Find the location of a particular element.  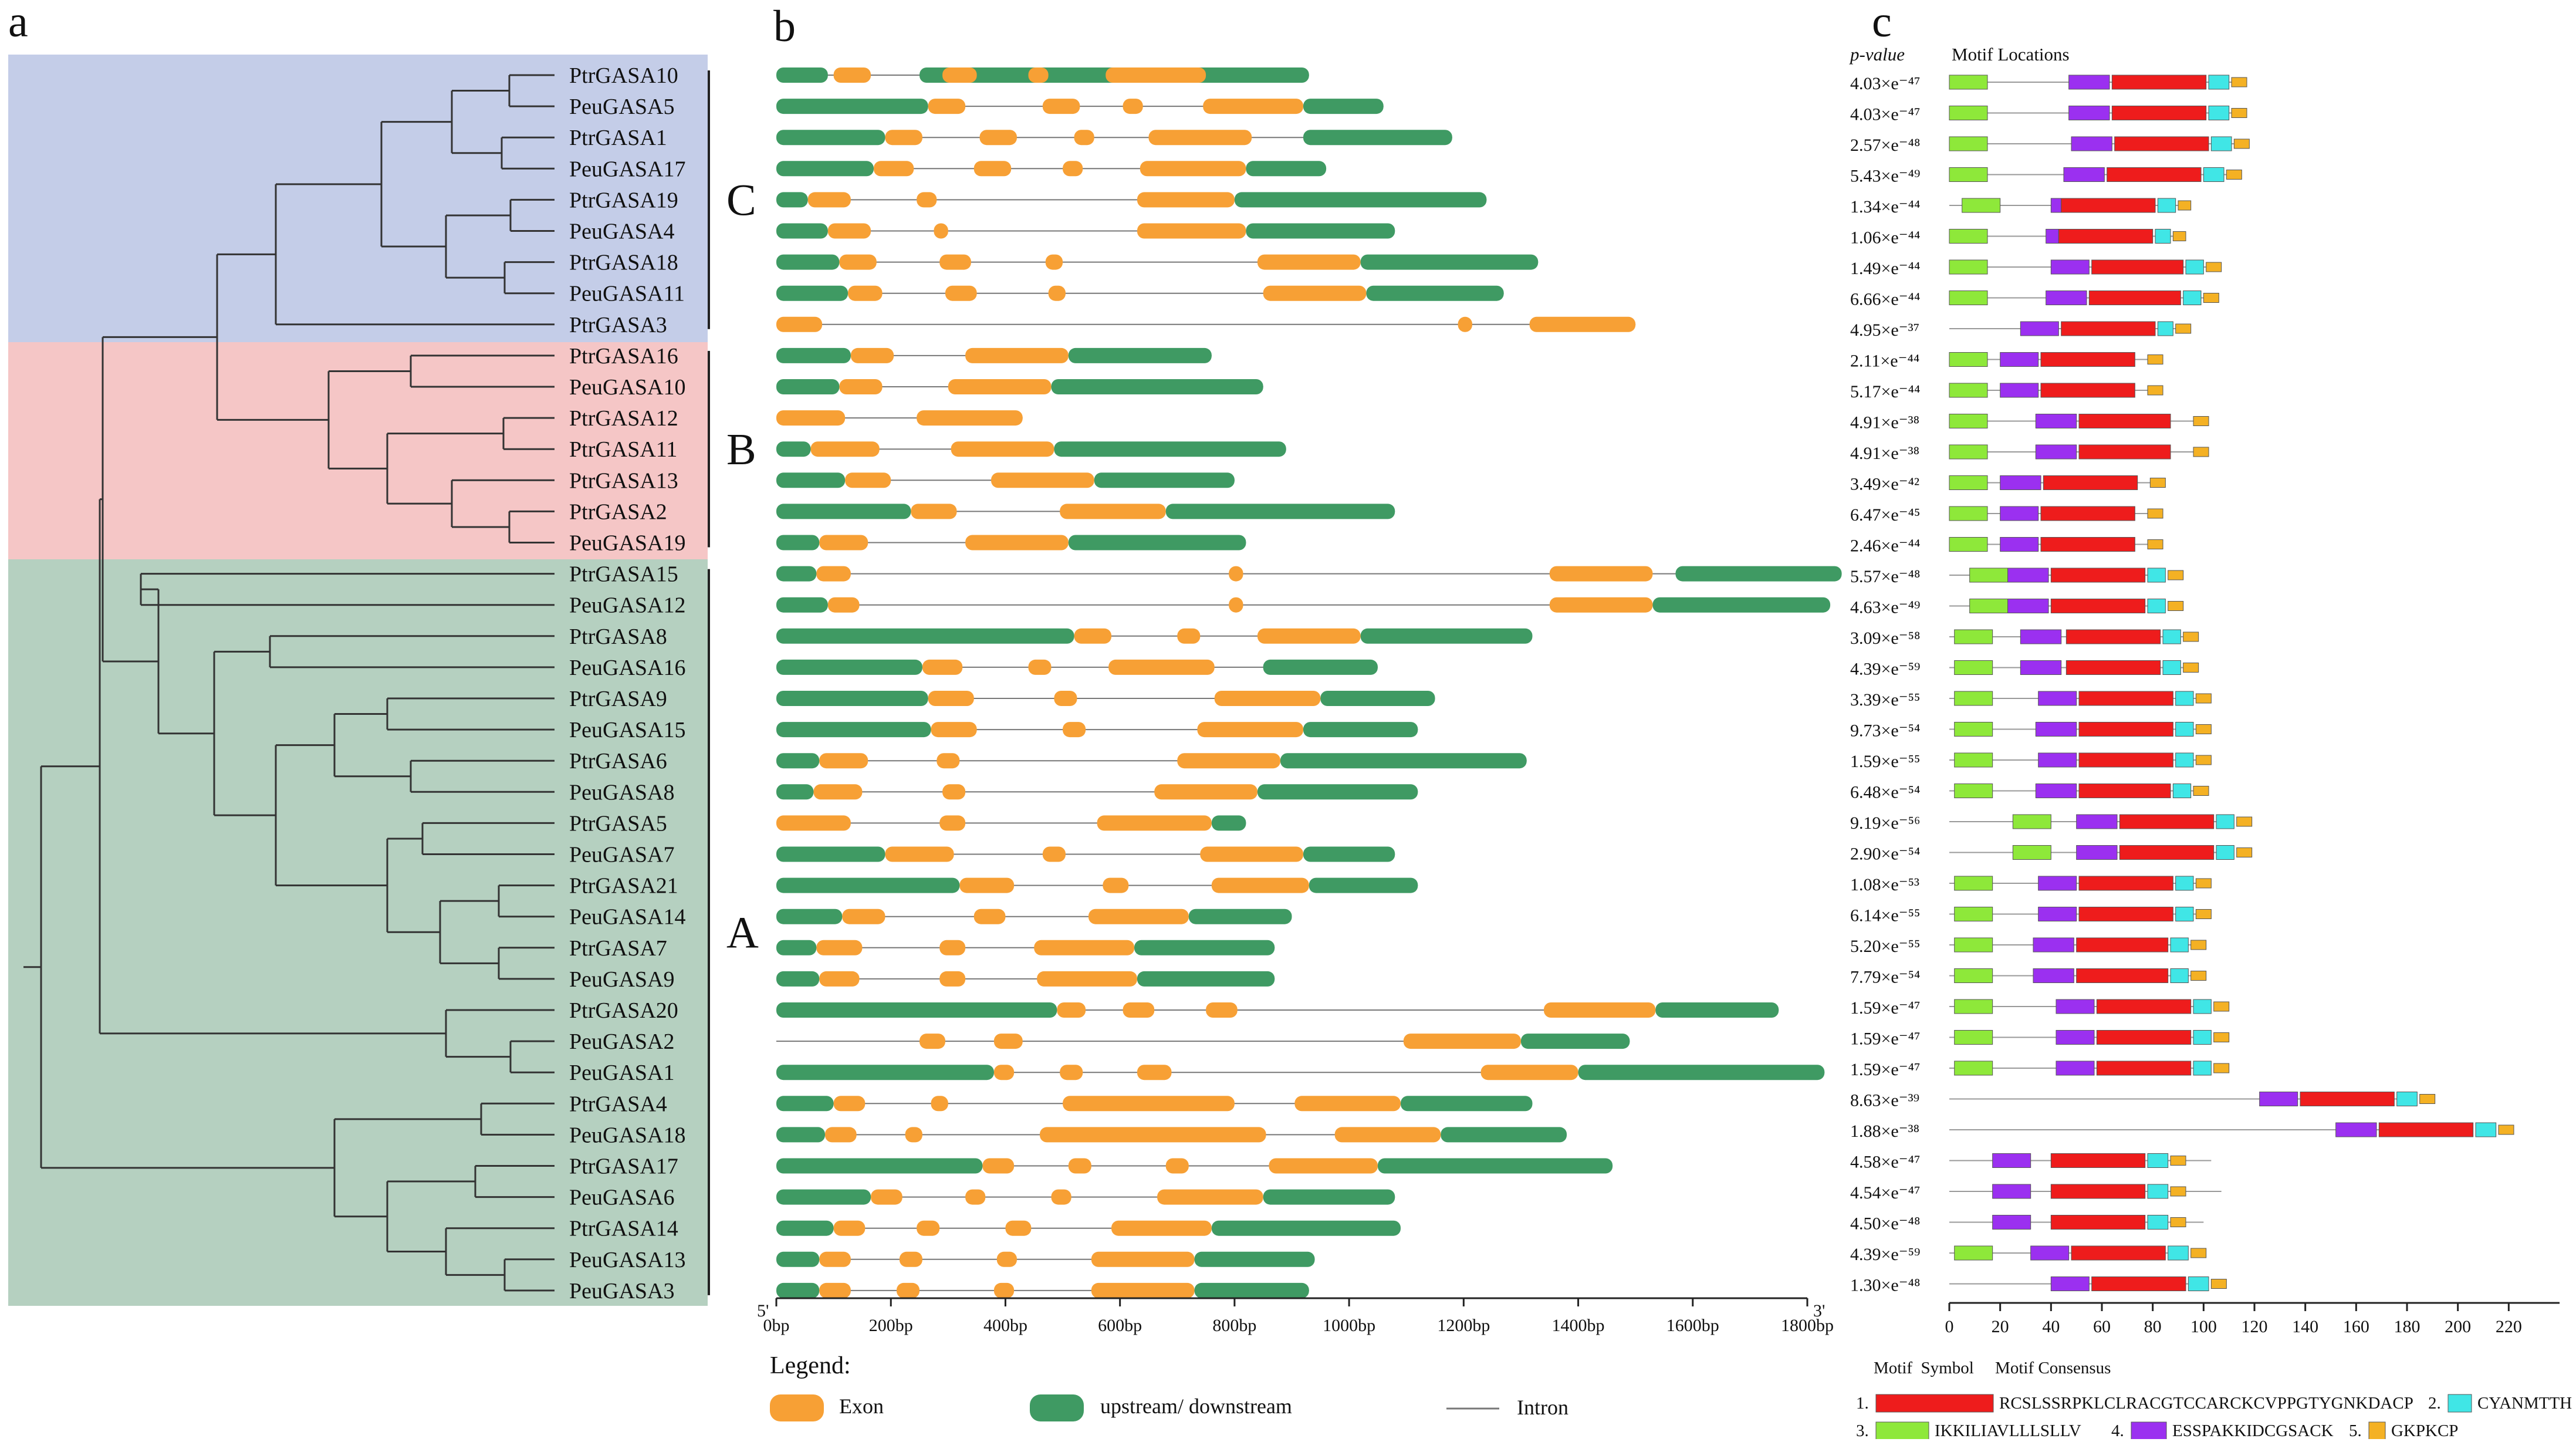

tree-leaf-label: PtrGASA15 is located at coordinates (623, 574).